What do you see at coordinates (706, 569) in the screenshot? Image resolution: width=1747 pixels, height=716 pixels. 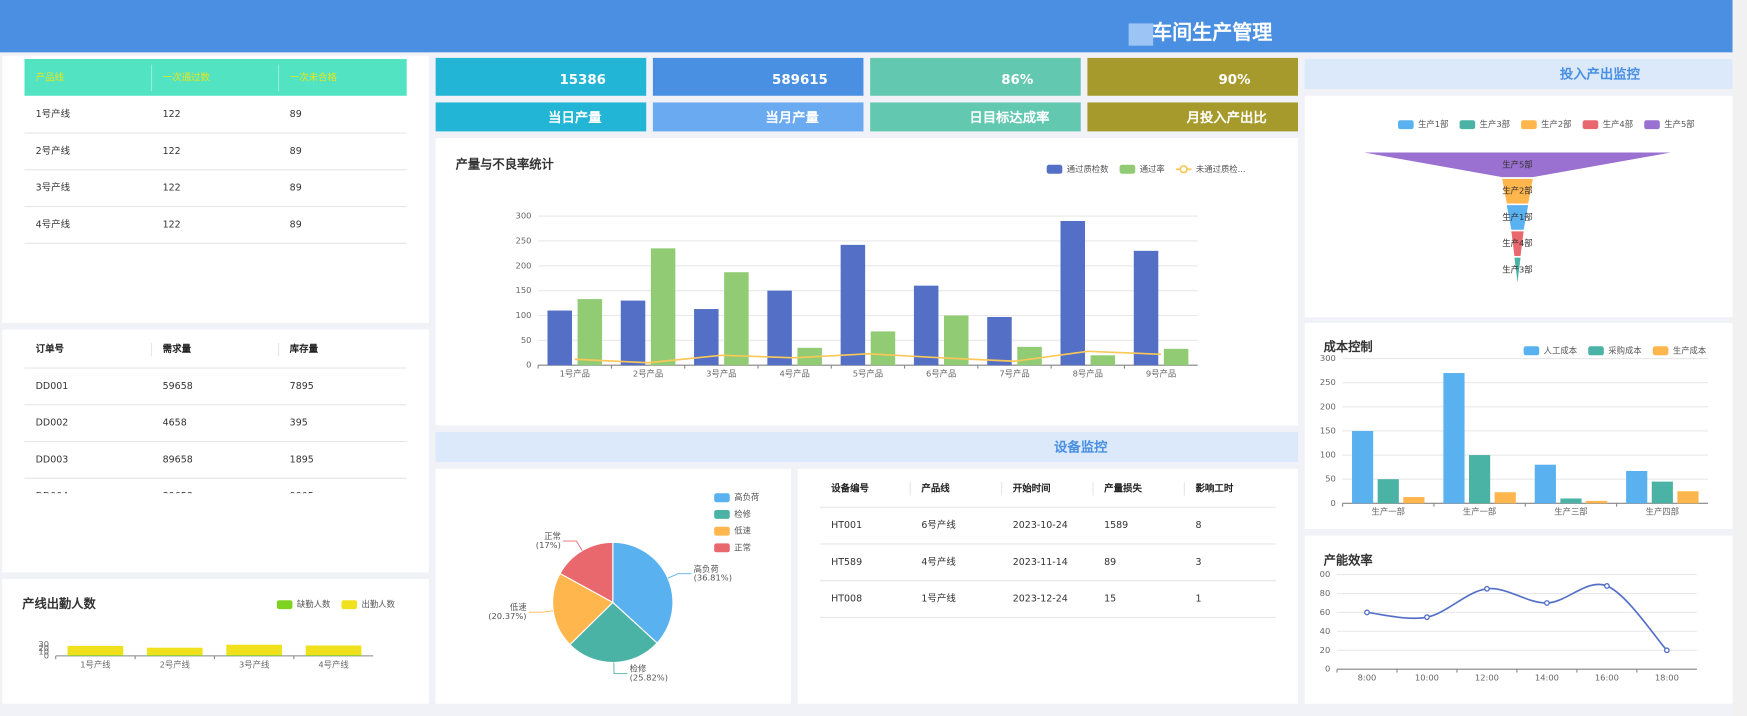 I see `pie-label: 高负荷` at bounding box center [706, 569].